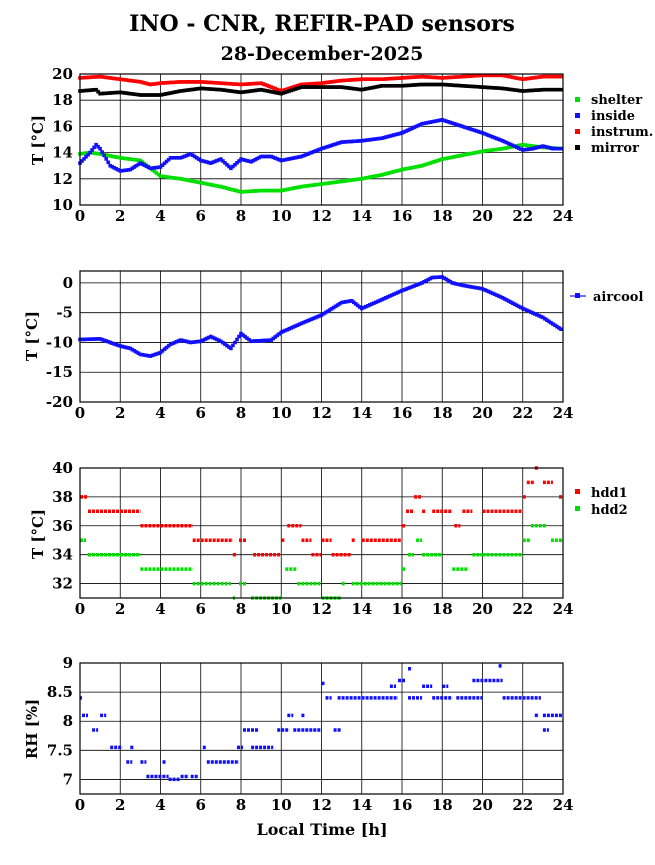 This screenshot has width=655, height=865. I want to click on y-tick-label: 8.5, so click(60, 692).